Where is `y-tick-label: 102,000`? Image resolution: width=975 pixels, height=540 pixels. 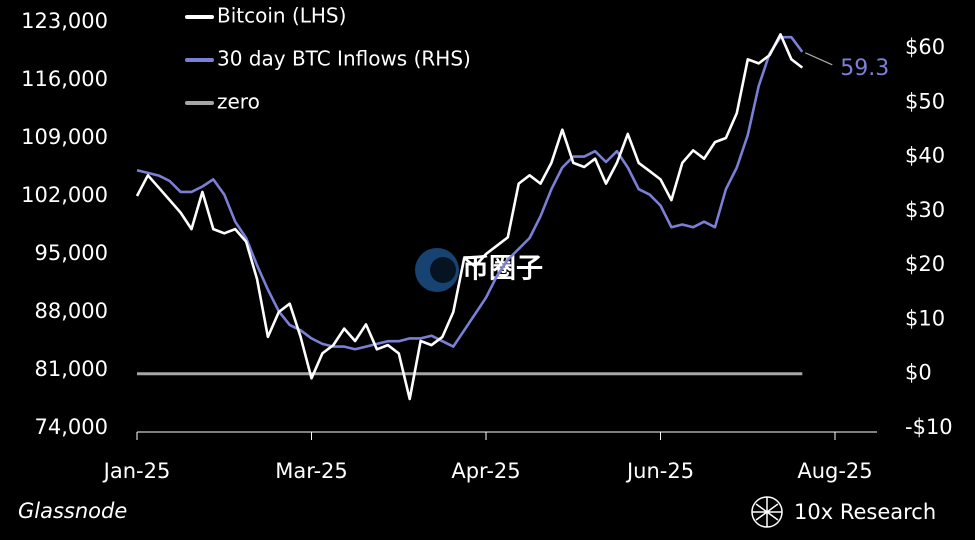
y-tick-label: 102,000 is located at coordinates (64, 195).